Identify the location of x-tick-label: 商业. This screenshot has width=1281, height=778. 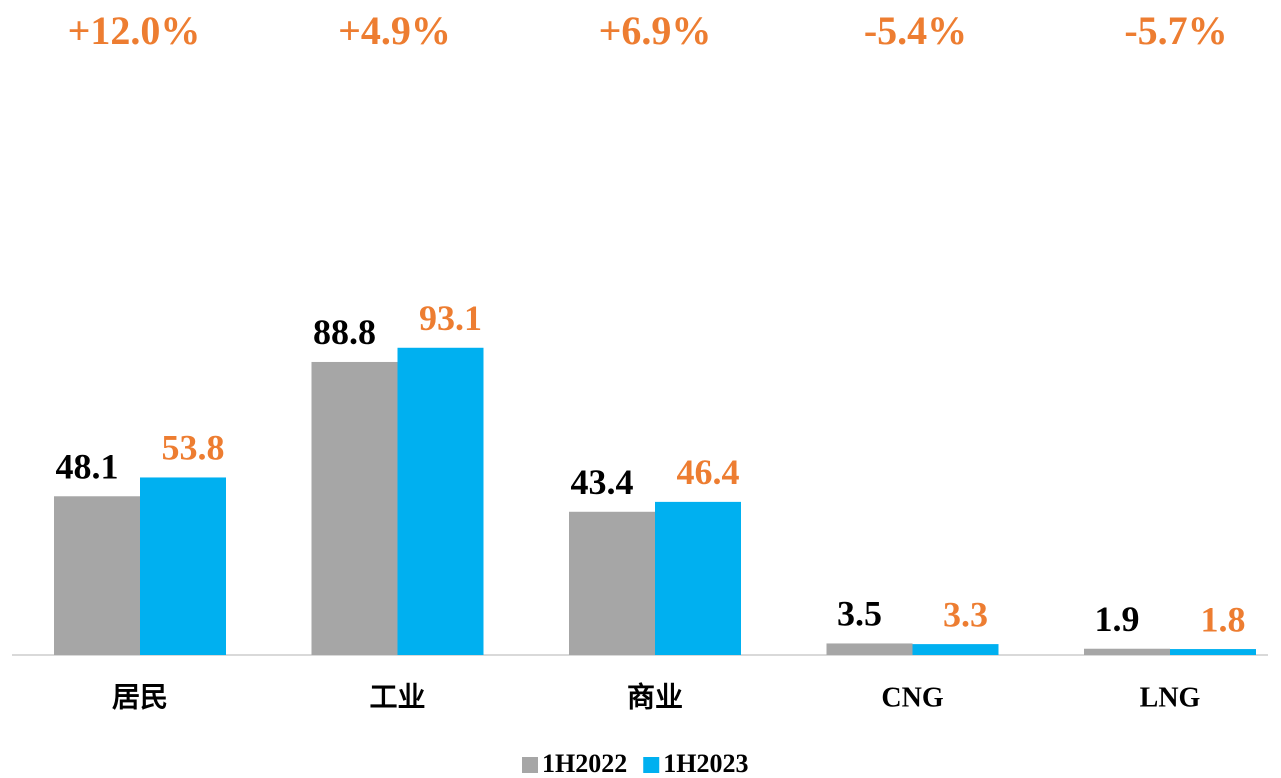
(655, 697).